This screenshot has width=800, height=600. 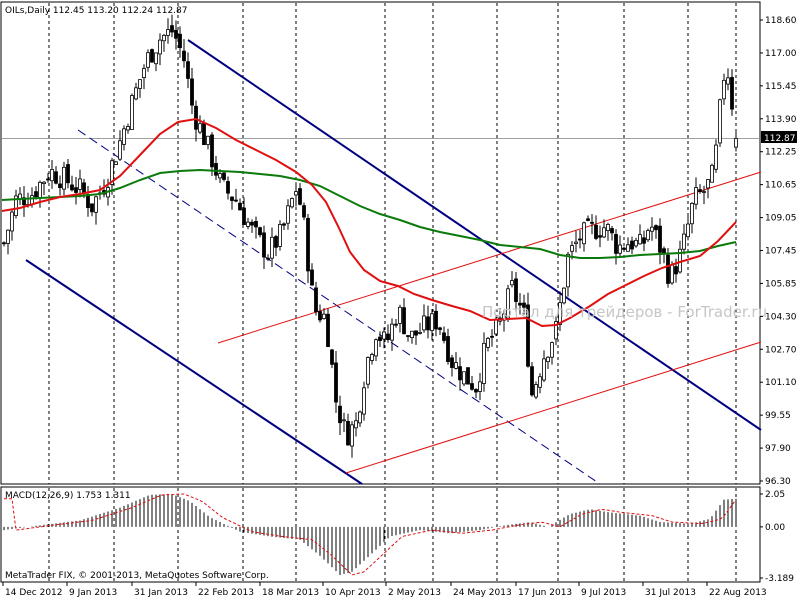 What do you see at coordinates (161, 593) in the screenshot?
I see `time-tick-label: 31 Jan 2013` at bounding box center [161, 593].